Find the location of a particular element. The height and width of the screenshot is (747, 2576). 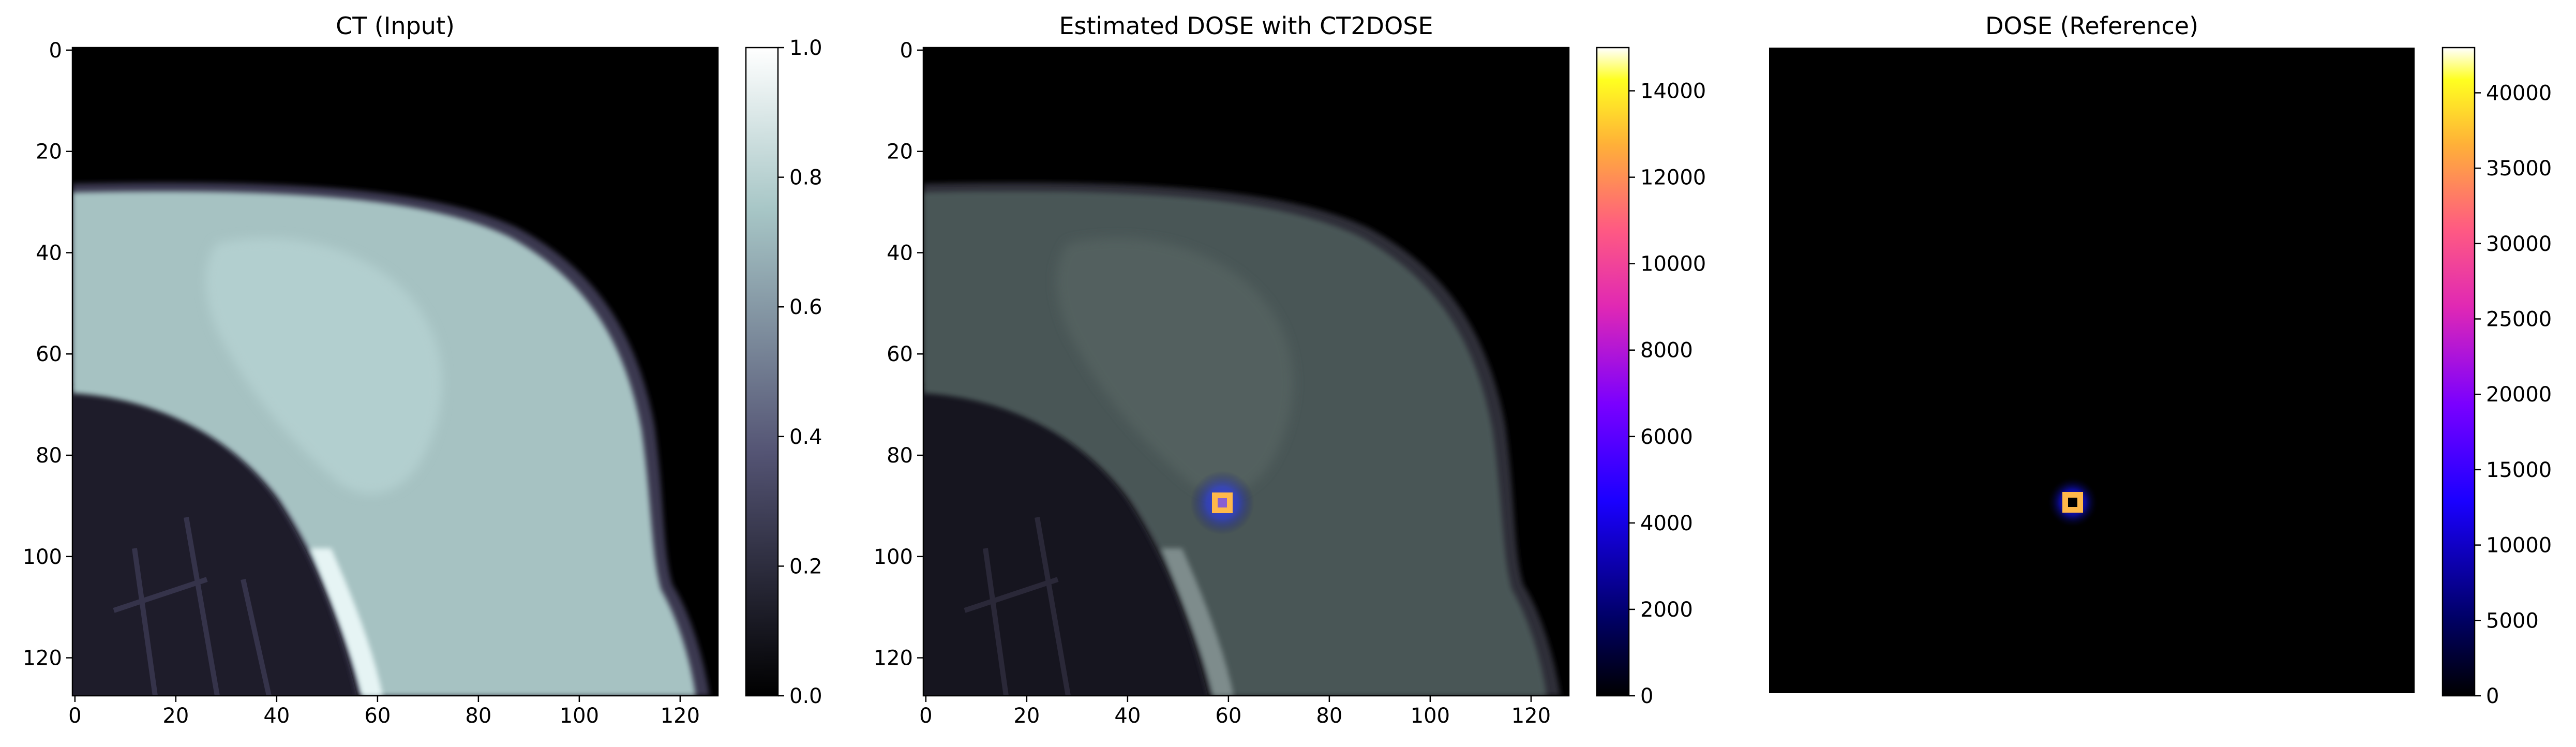

panel-title: Estimated DOSE with CT2DOSE is located at coordinates (1246, 26).